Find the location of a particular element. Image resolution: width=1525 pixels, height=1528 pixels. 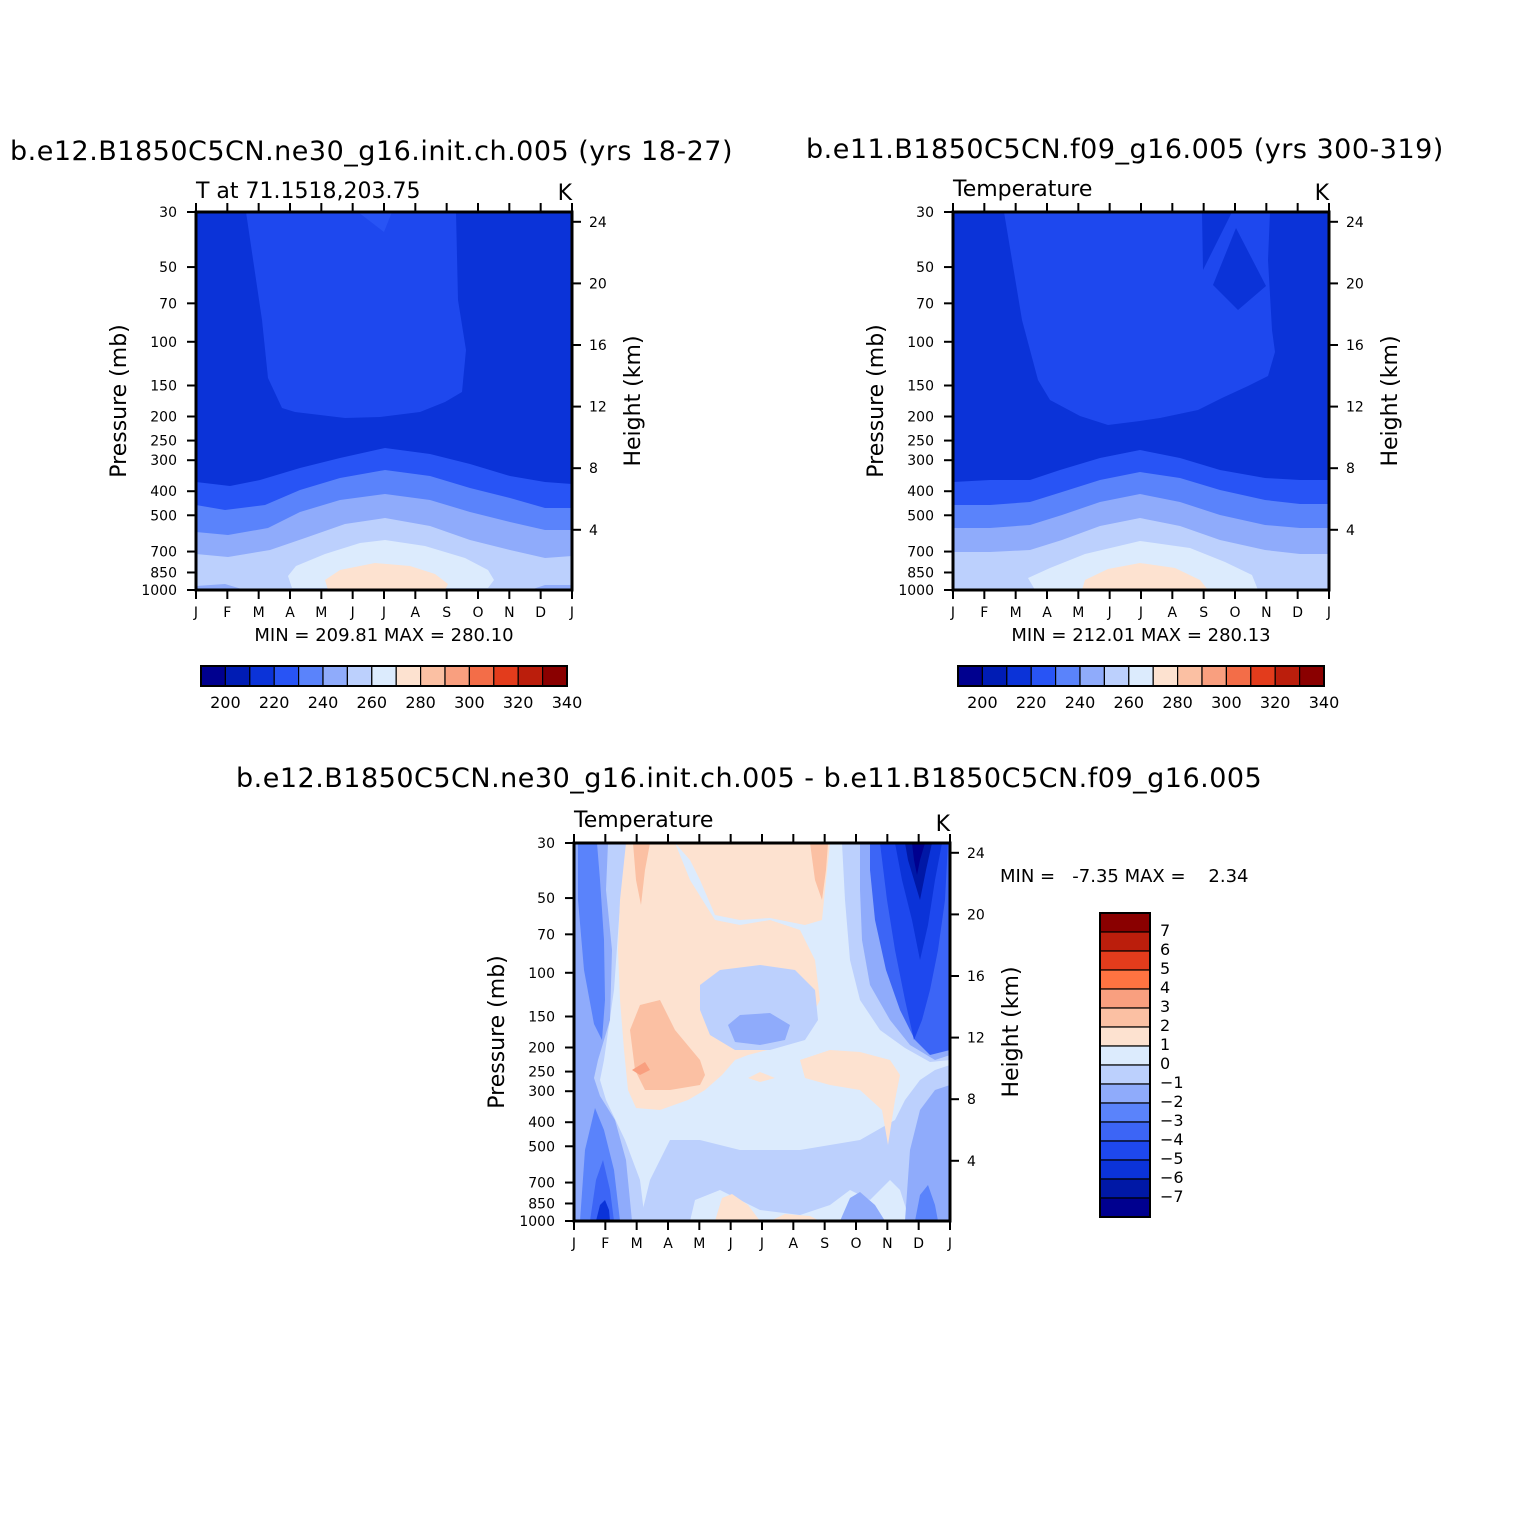

panel3-stats: MIN = -7.35 MAX = 2.34 is located at coordinates (1124, 876).